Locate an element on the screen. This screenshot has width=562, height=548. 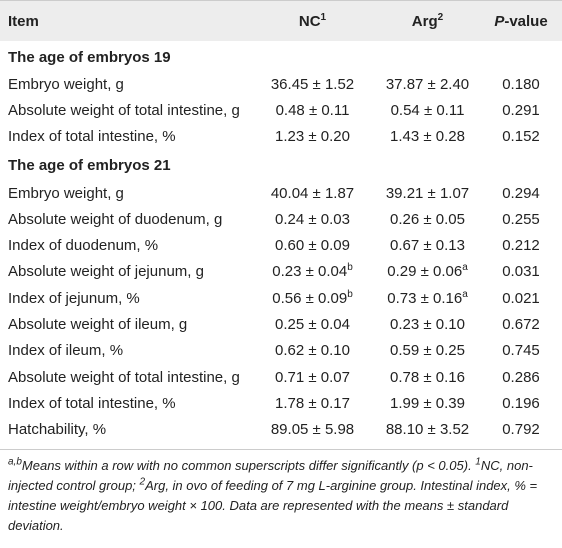
cell-text: Index of duodenum, % is located at coordinates (83, 246).